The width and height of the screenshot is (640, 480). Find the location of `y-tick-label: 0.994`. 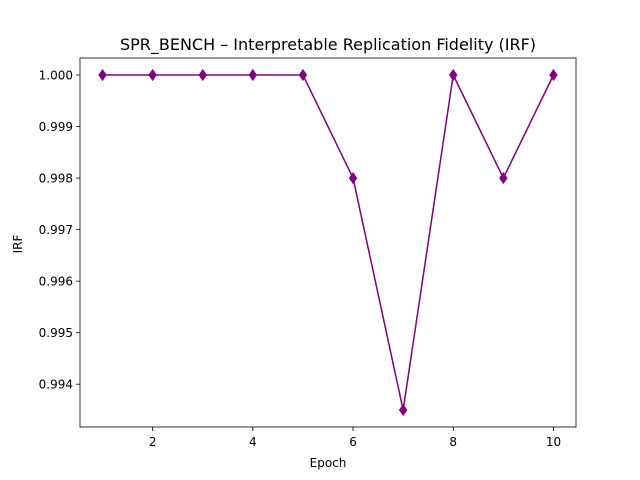

y-tick-label: 0.994 is located at coordinates (56, 385).